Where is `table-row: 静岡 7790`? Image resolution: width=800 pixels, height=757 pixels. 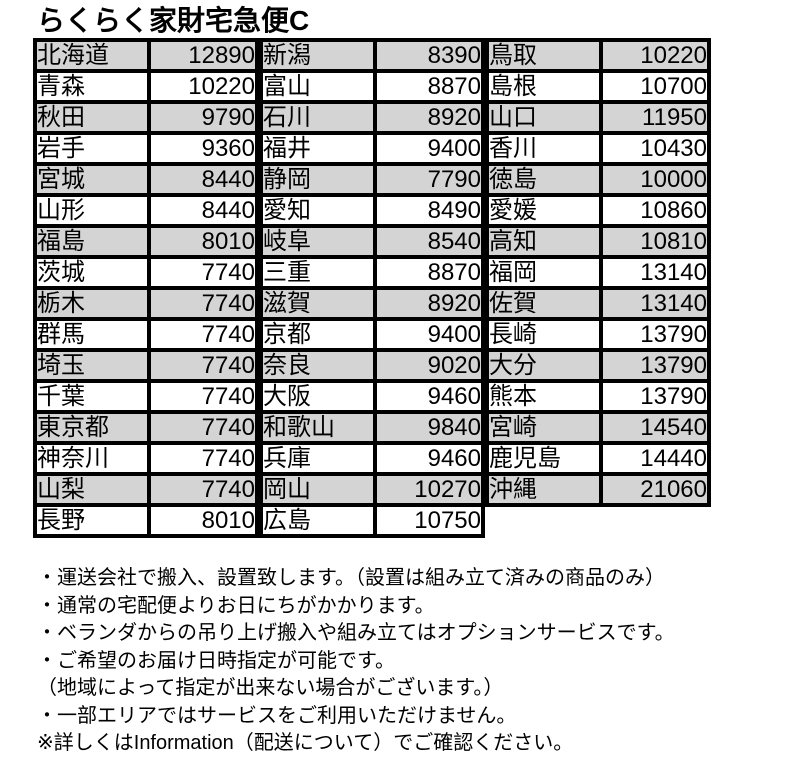 table-row: 静岡 7790 is located at coordinates (372, 179).